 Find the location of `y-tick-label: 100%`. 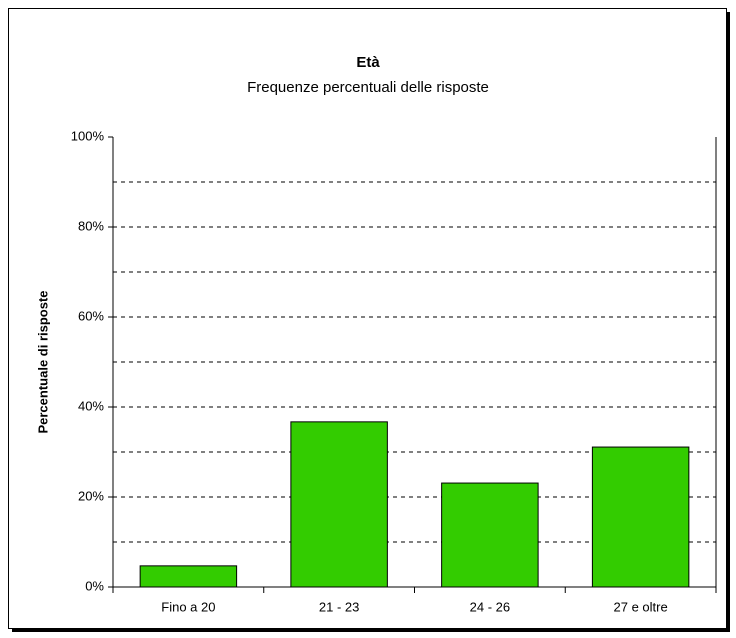

y-tick-label: 100% is located at coordinates (88, 135).